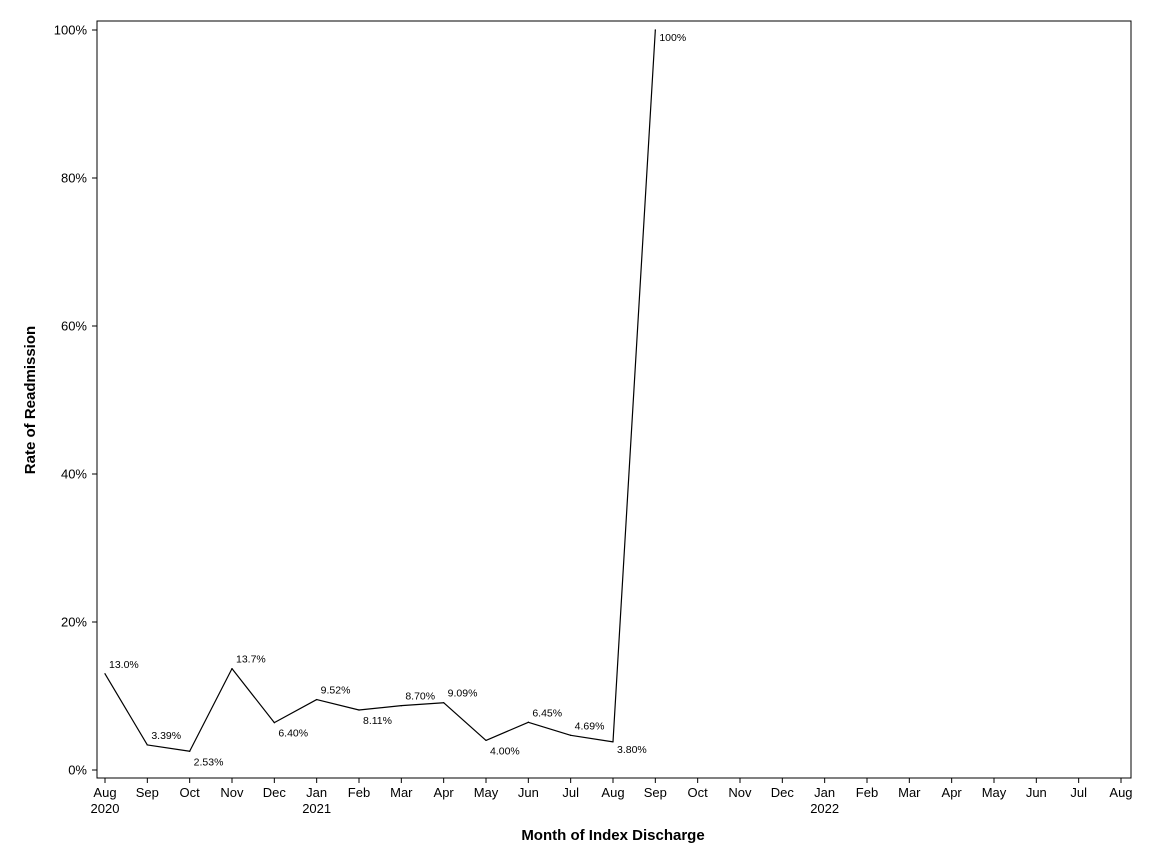  I want to click on x-tick-year-label: 2020, so click(105, 808).